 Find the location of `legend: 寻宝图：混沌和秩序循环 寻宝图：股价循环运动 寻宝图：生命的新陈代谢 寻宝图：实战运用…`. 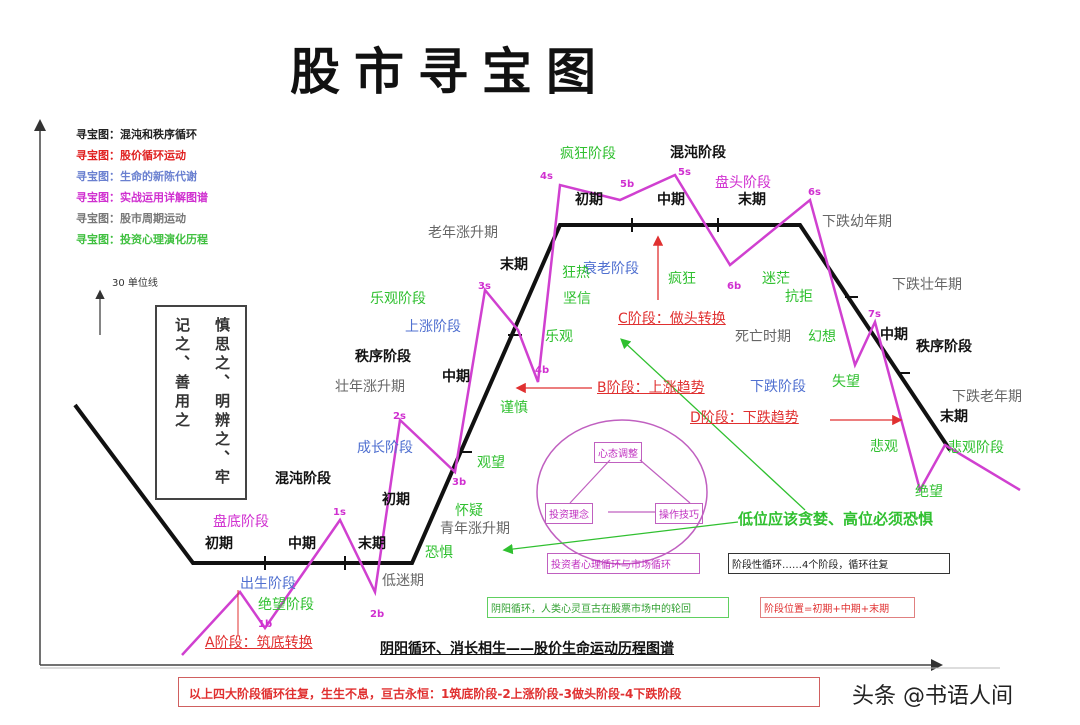

legend: 寻宝图：混沌和秩序循环 寻宝图：股价循环运动 寻宝图：生命的新陈代谢 寻宝图：实战运用… is located at coordinates (142, 187).